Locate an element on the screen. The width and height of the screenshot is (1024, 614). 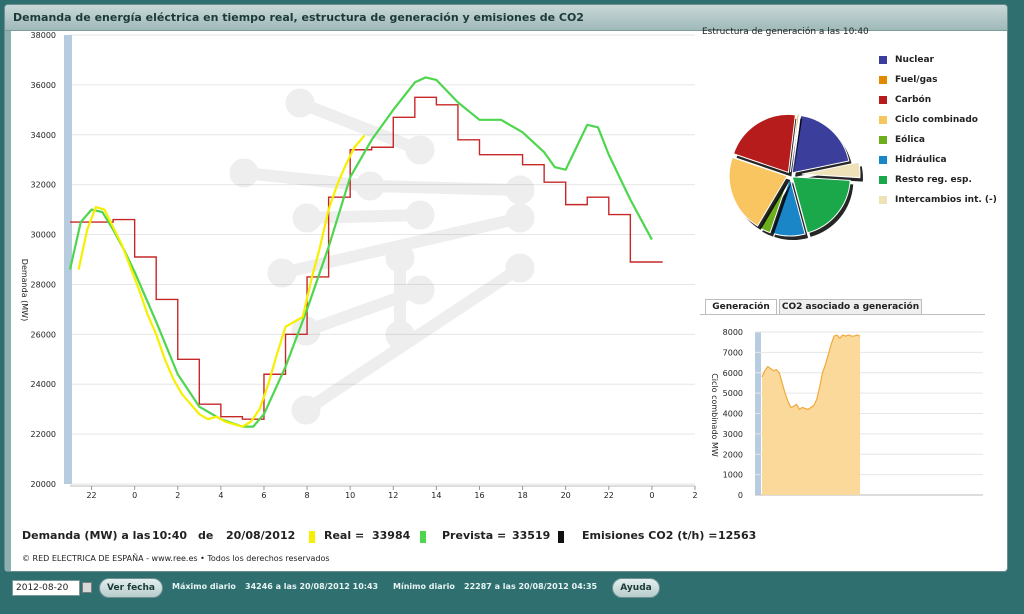
y-axis-band is located at coordinates (68, 259).